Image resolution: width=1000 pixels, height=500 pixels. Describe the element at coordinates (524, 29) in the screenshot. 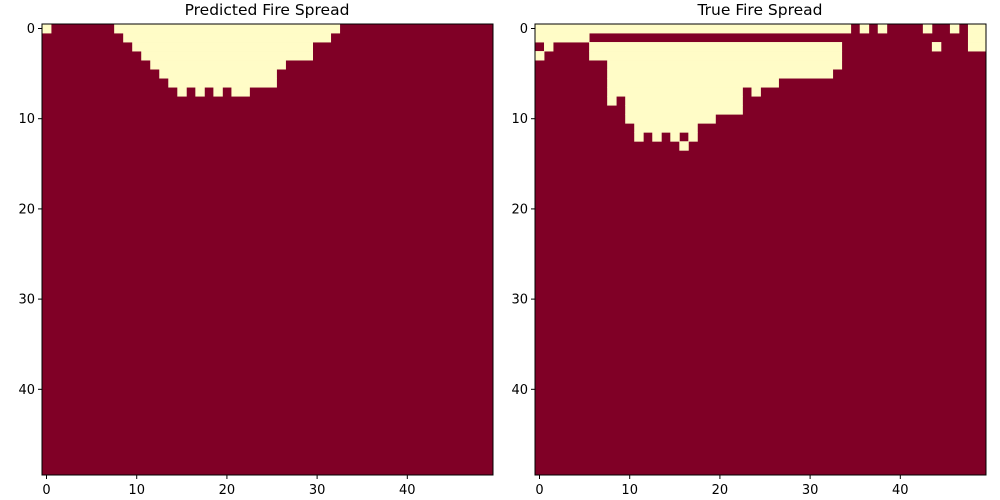

I see `true-y-tick-label: 0` at that location.